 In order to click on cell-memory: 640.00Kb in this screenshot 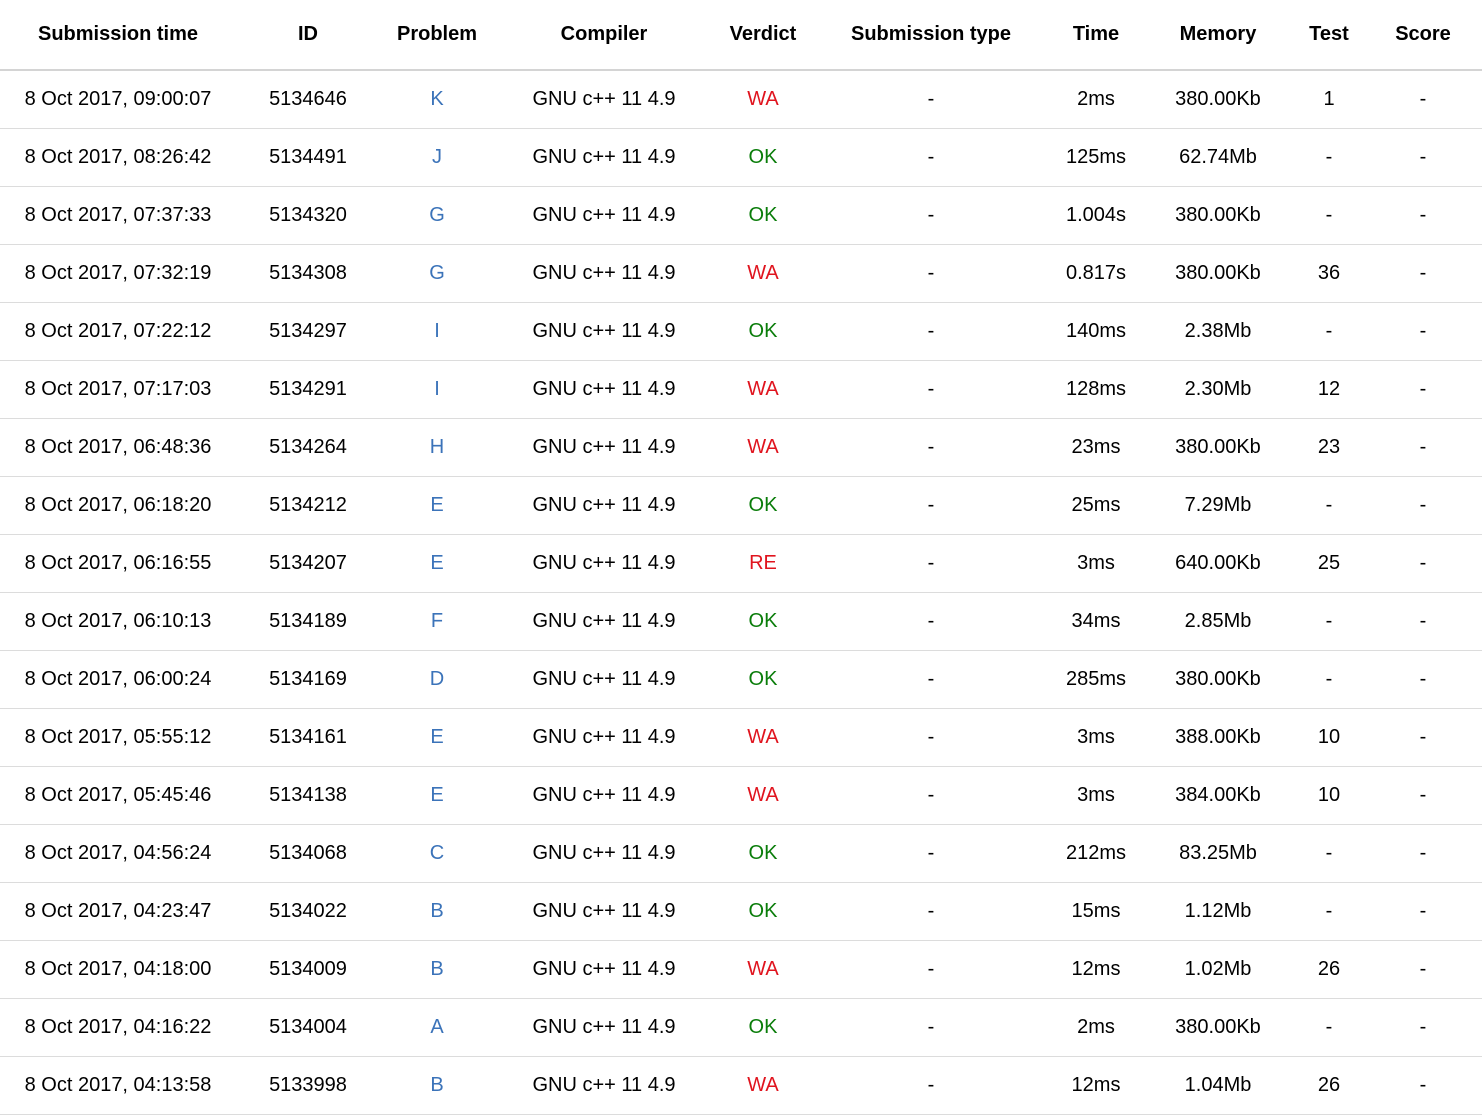, I will do `click(1218, 563)`.